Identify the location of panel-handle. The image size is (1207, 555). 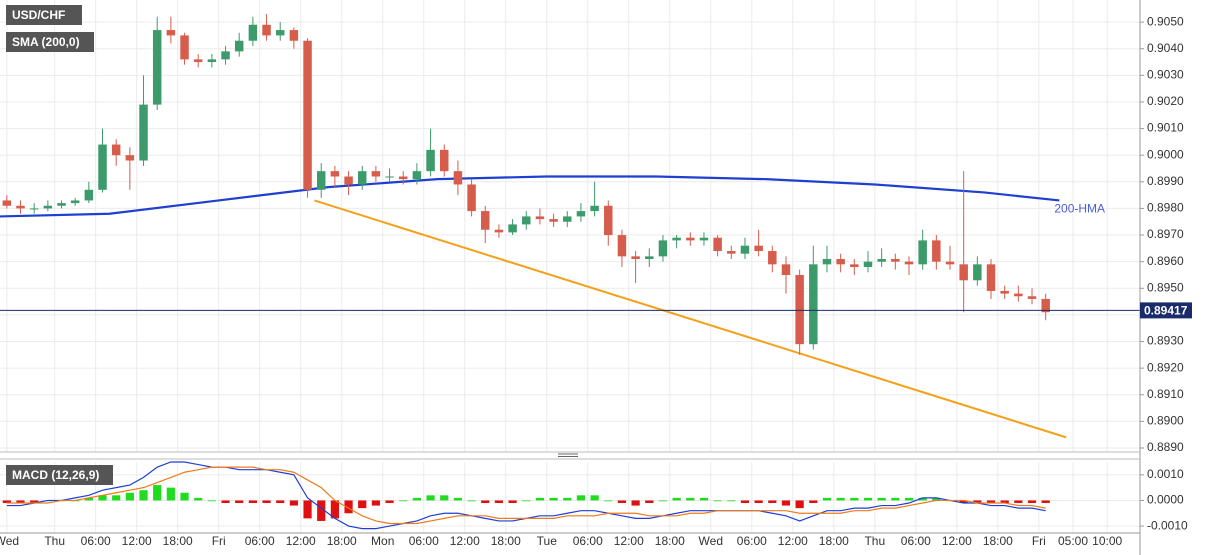
(568, 455).